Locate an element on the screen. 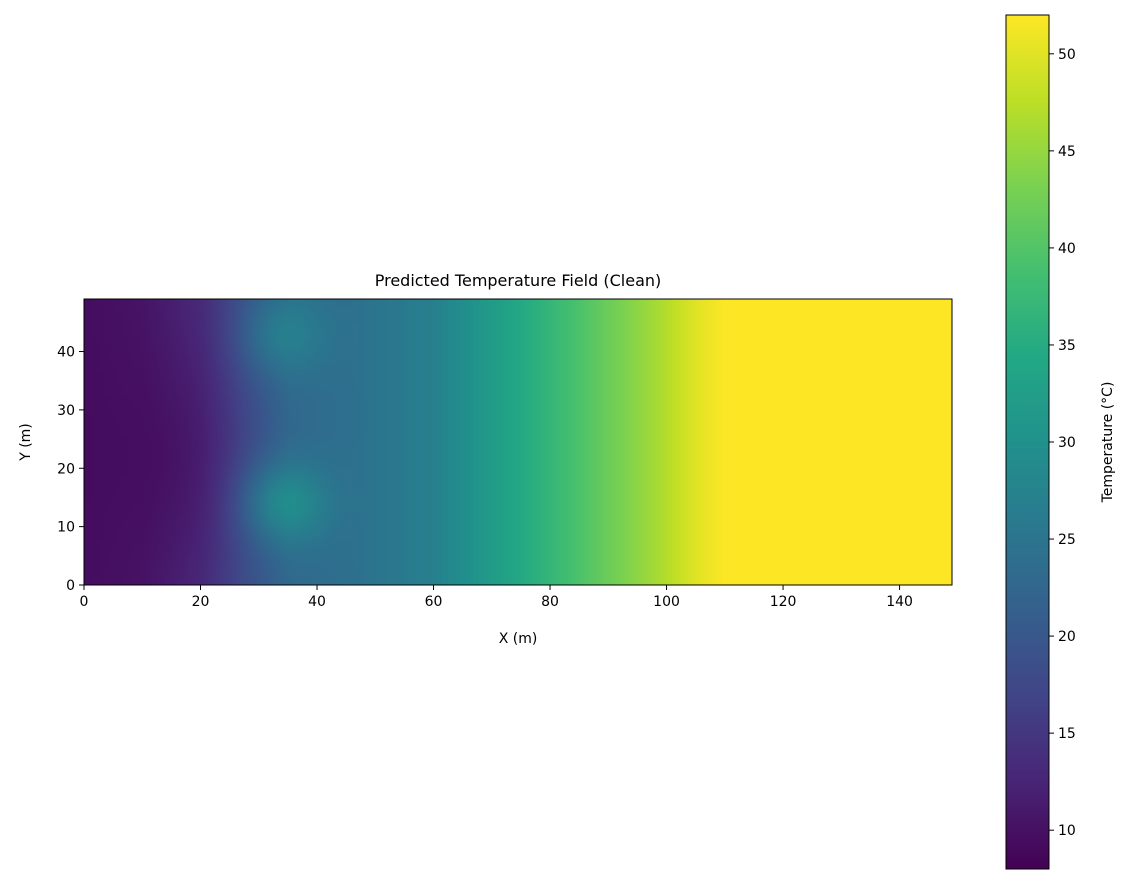  x-tick-label: 100 is located at coordinates (666, 602).